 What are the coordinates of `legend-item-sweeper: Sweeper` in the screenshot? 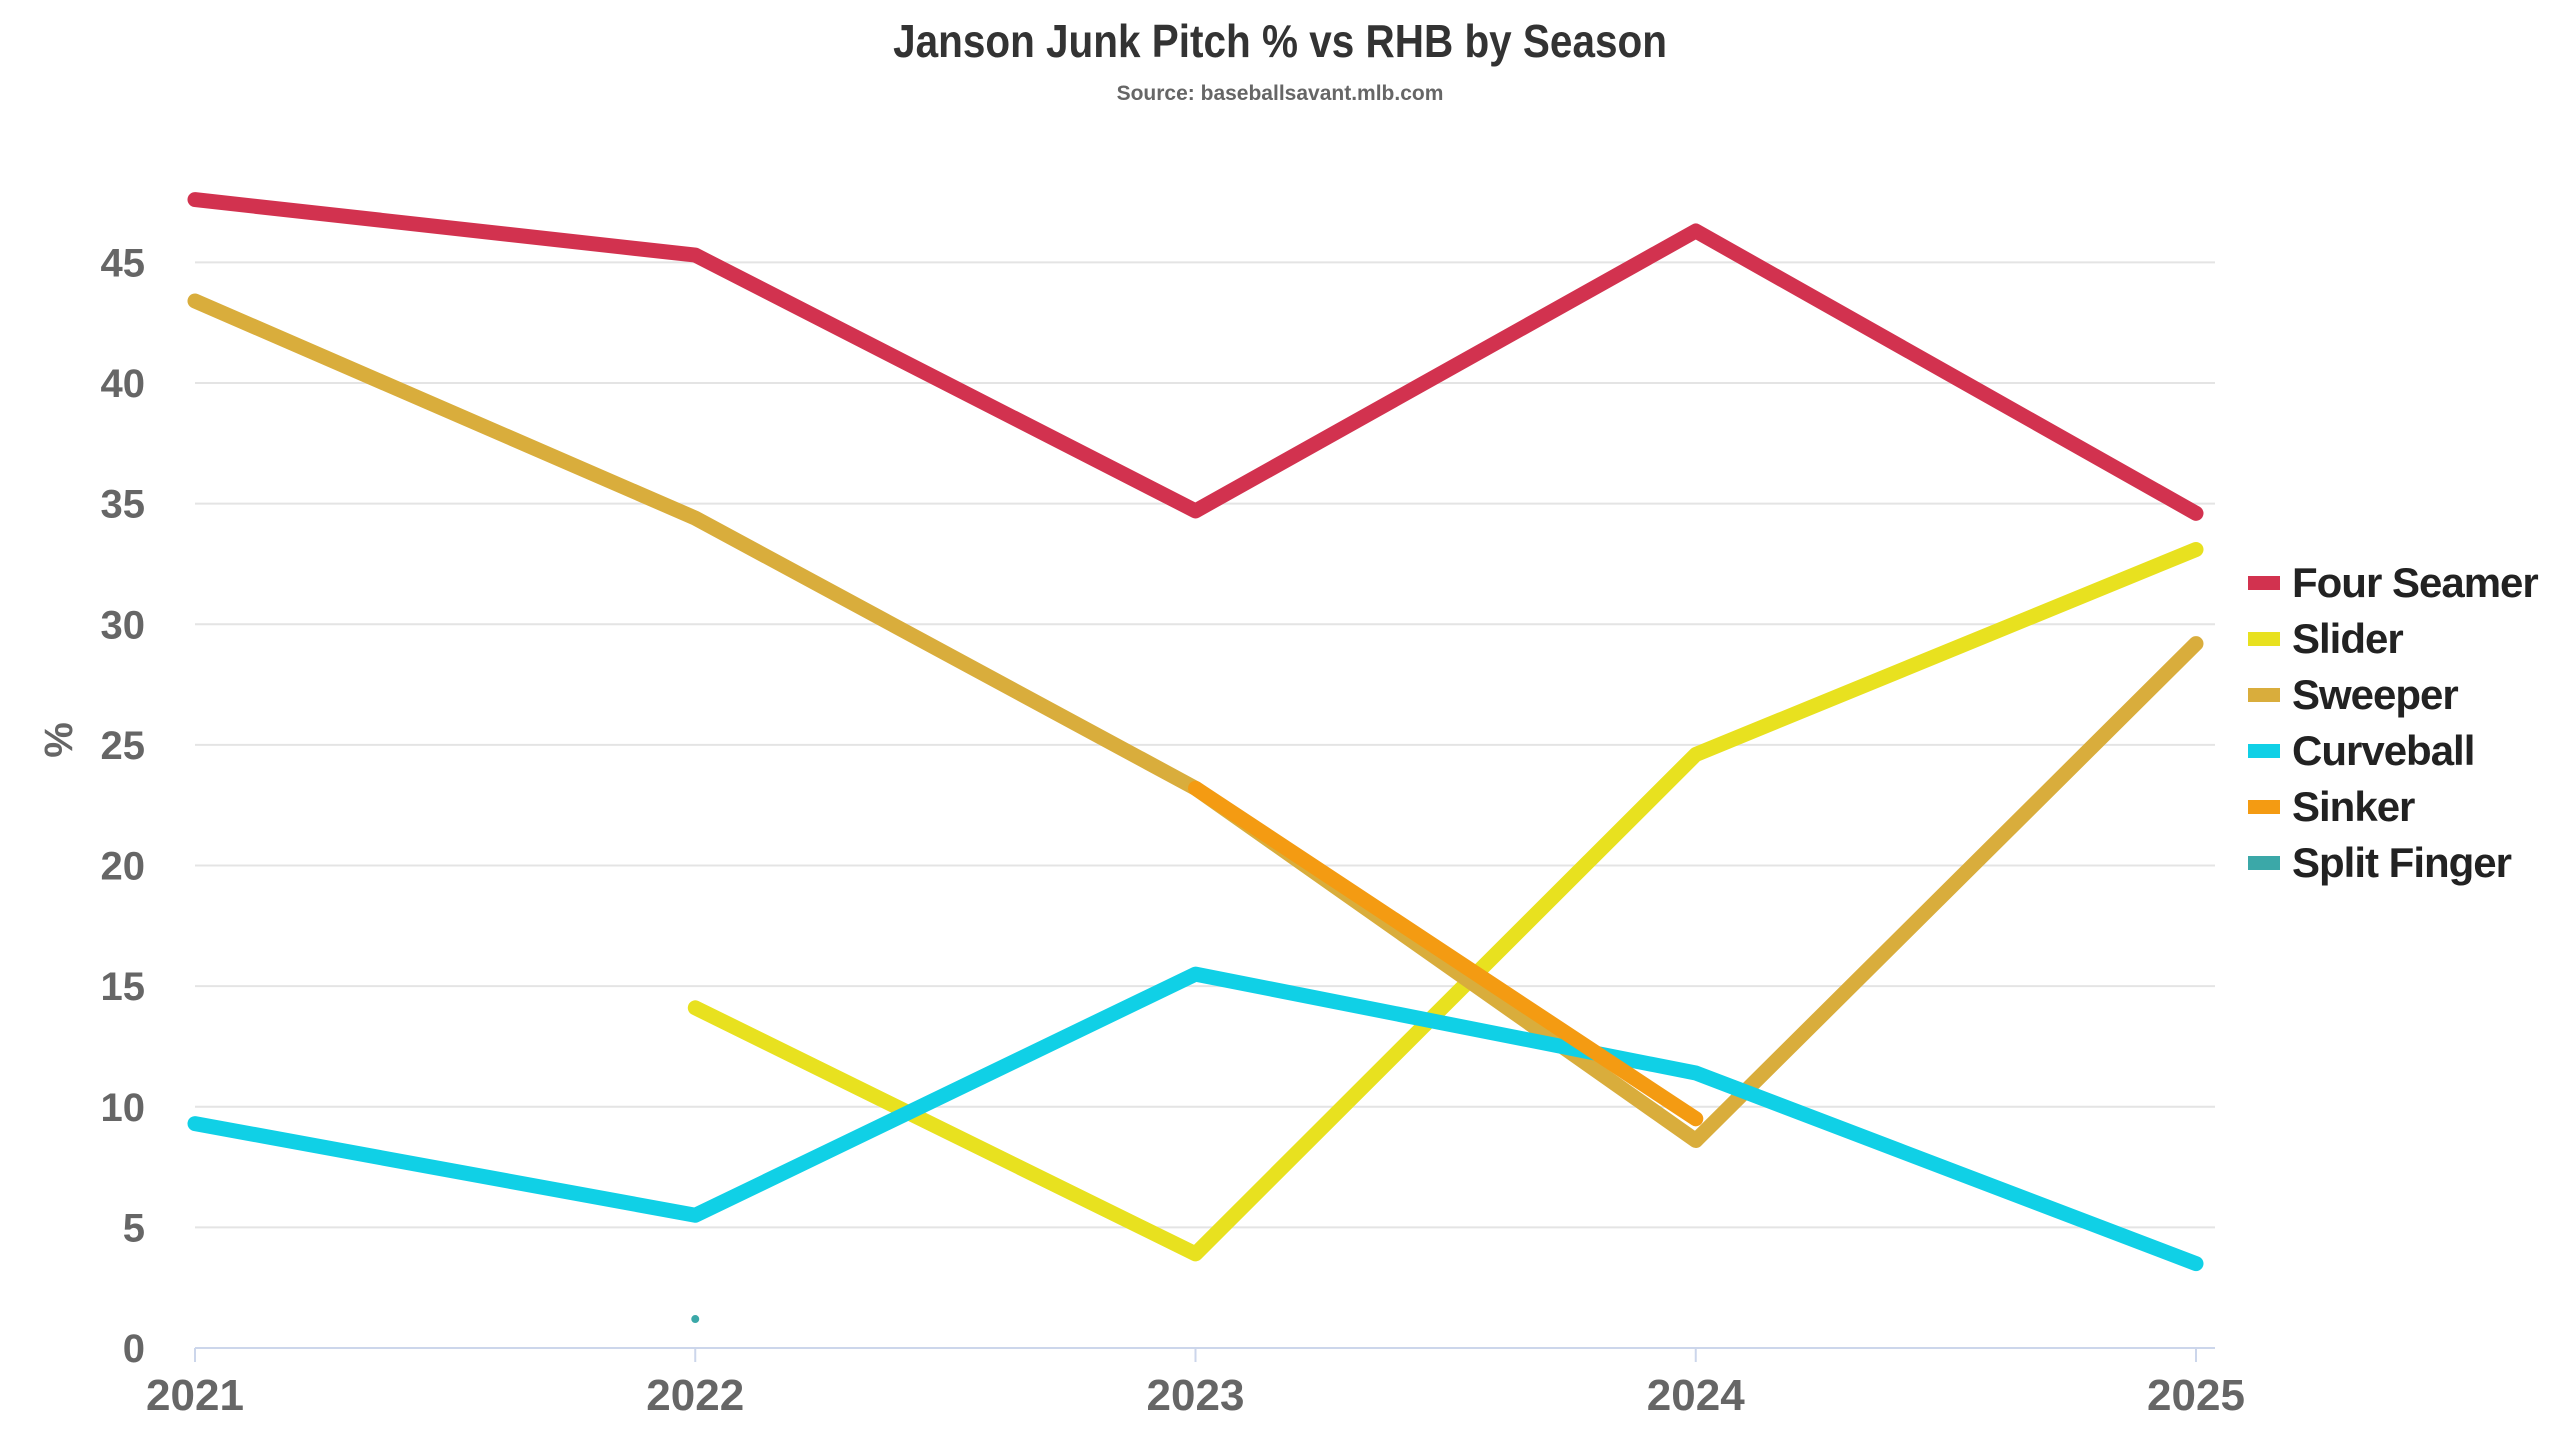 It's located at (2393, 695).